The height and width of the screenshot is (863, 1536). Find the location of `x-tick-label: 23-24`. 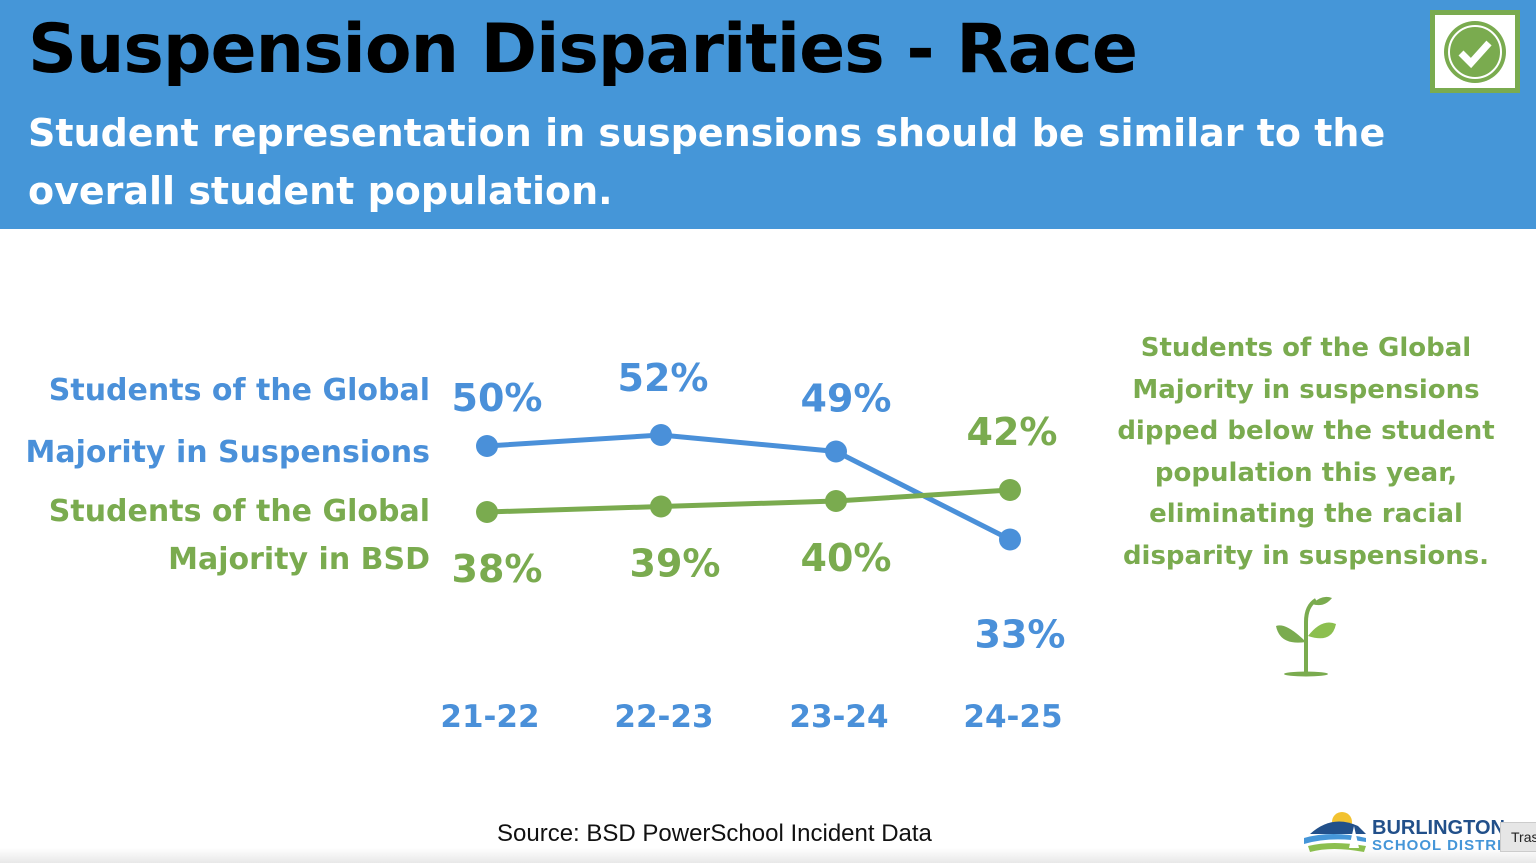

x-tick-label: 23-24 is located at coordinates (838, 717).